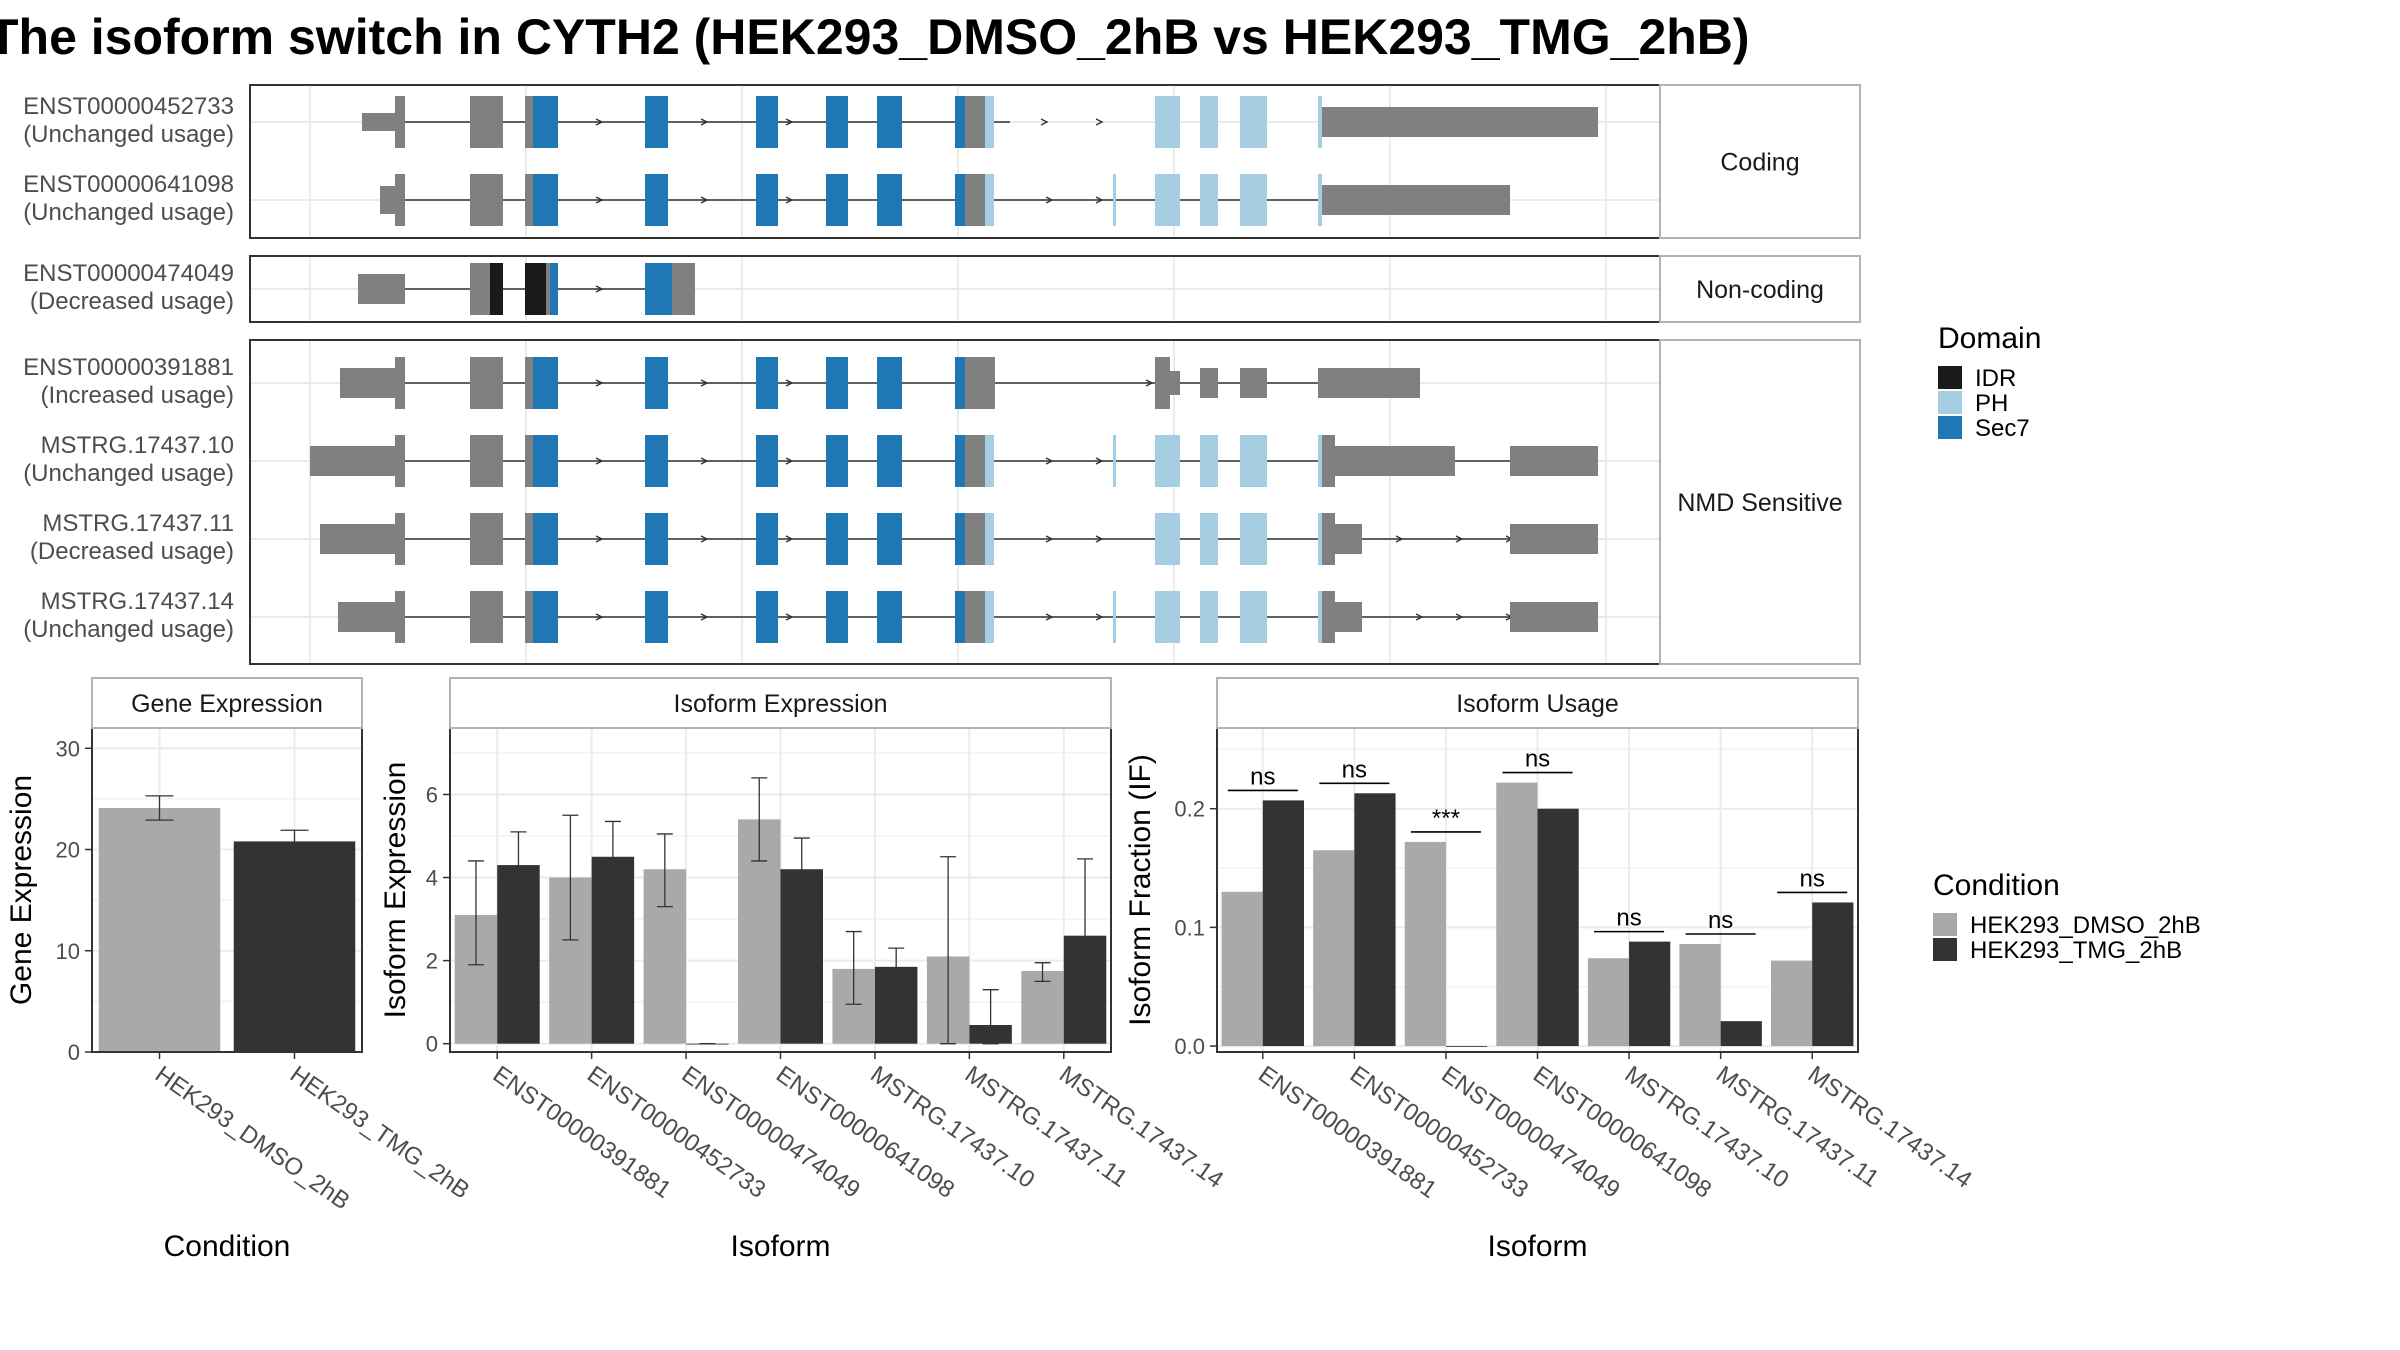 The image size is (2400, 1350). What do you see at coordinates (1141, 1127) in the screenshot?
I see `x-tick-label: MSTRG.17437.14` at bounding box center [1141, 1127].